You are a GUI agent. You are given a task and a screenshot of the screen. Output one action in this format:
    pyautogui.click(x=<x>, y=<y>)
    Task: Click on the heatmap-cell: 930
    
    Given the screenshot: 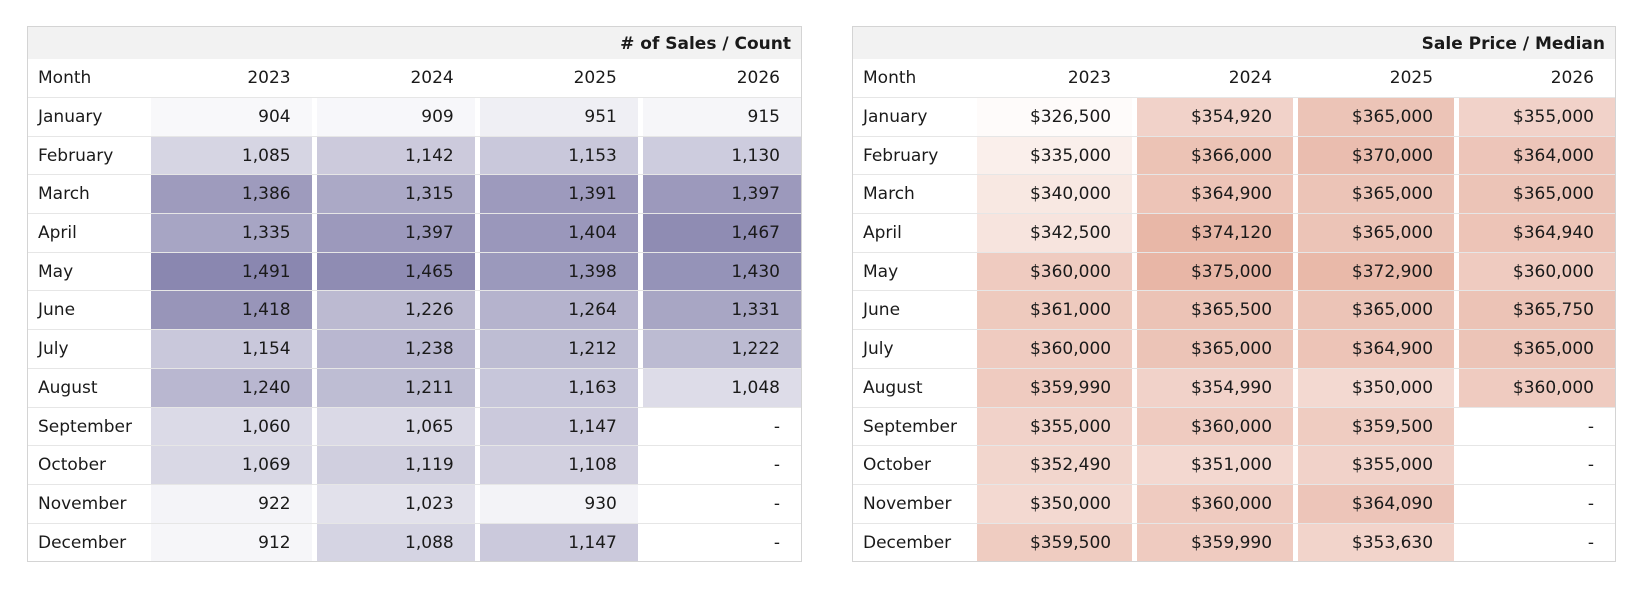 What is the action you would take?
    pyautogui.click(x=558, y=503)
    